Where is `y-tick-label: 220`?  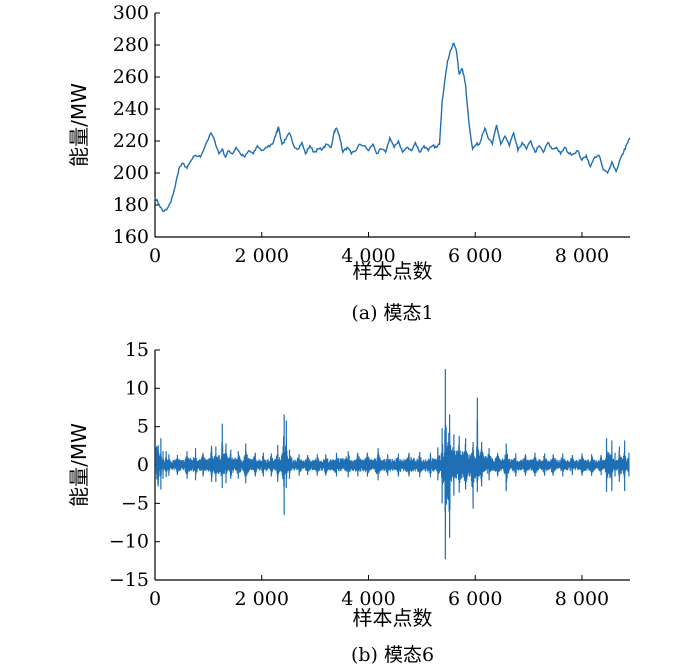
y-tick-label: 220 is located at coordinates (131, 141).